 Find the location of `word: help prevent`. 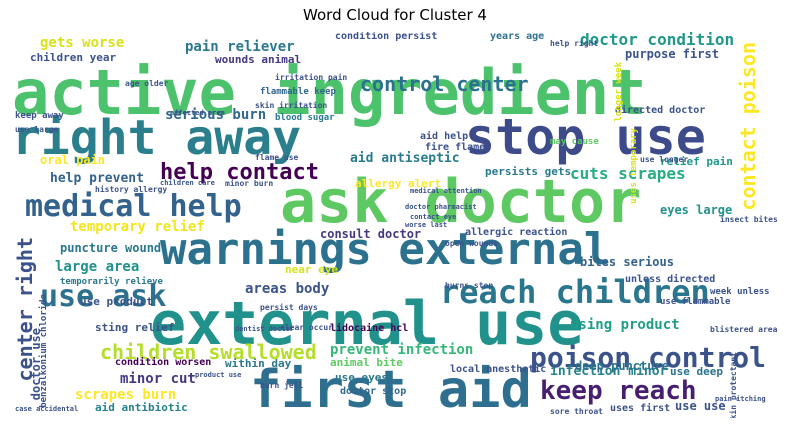

word: help prevent is located at coordinates (97, 178).